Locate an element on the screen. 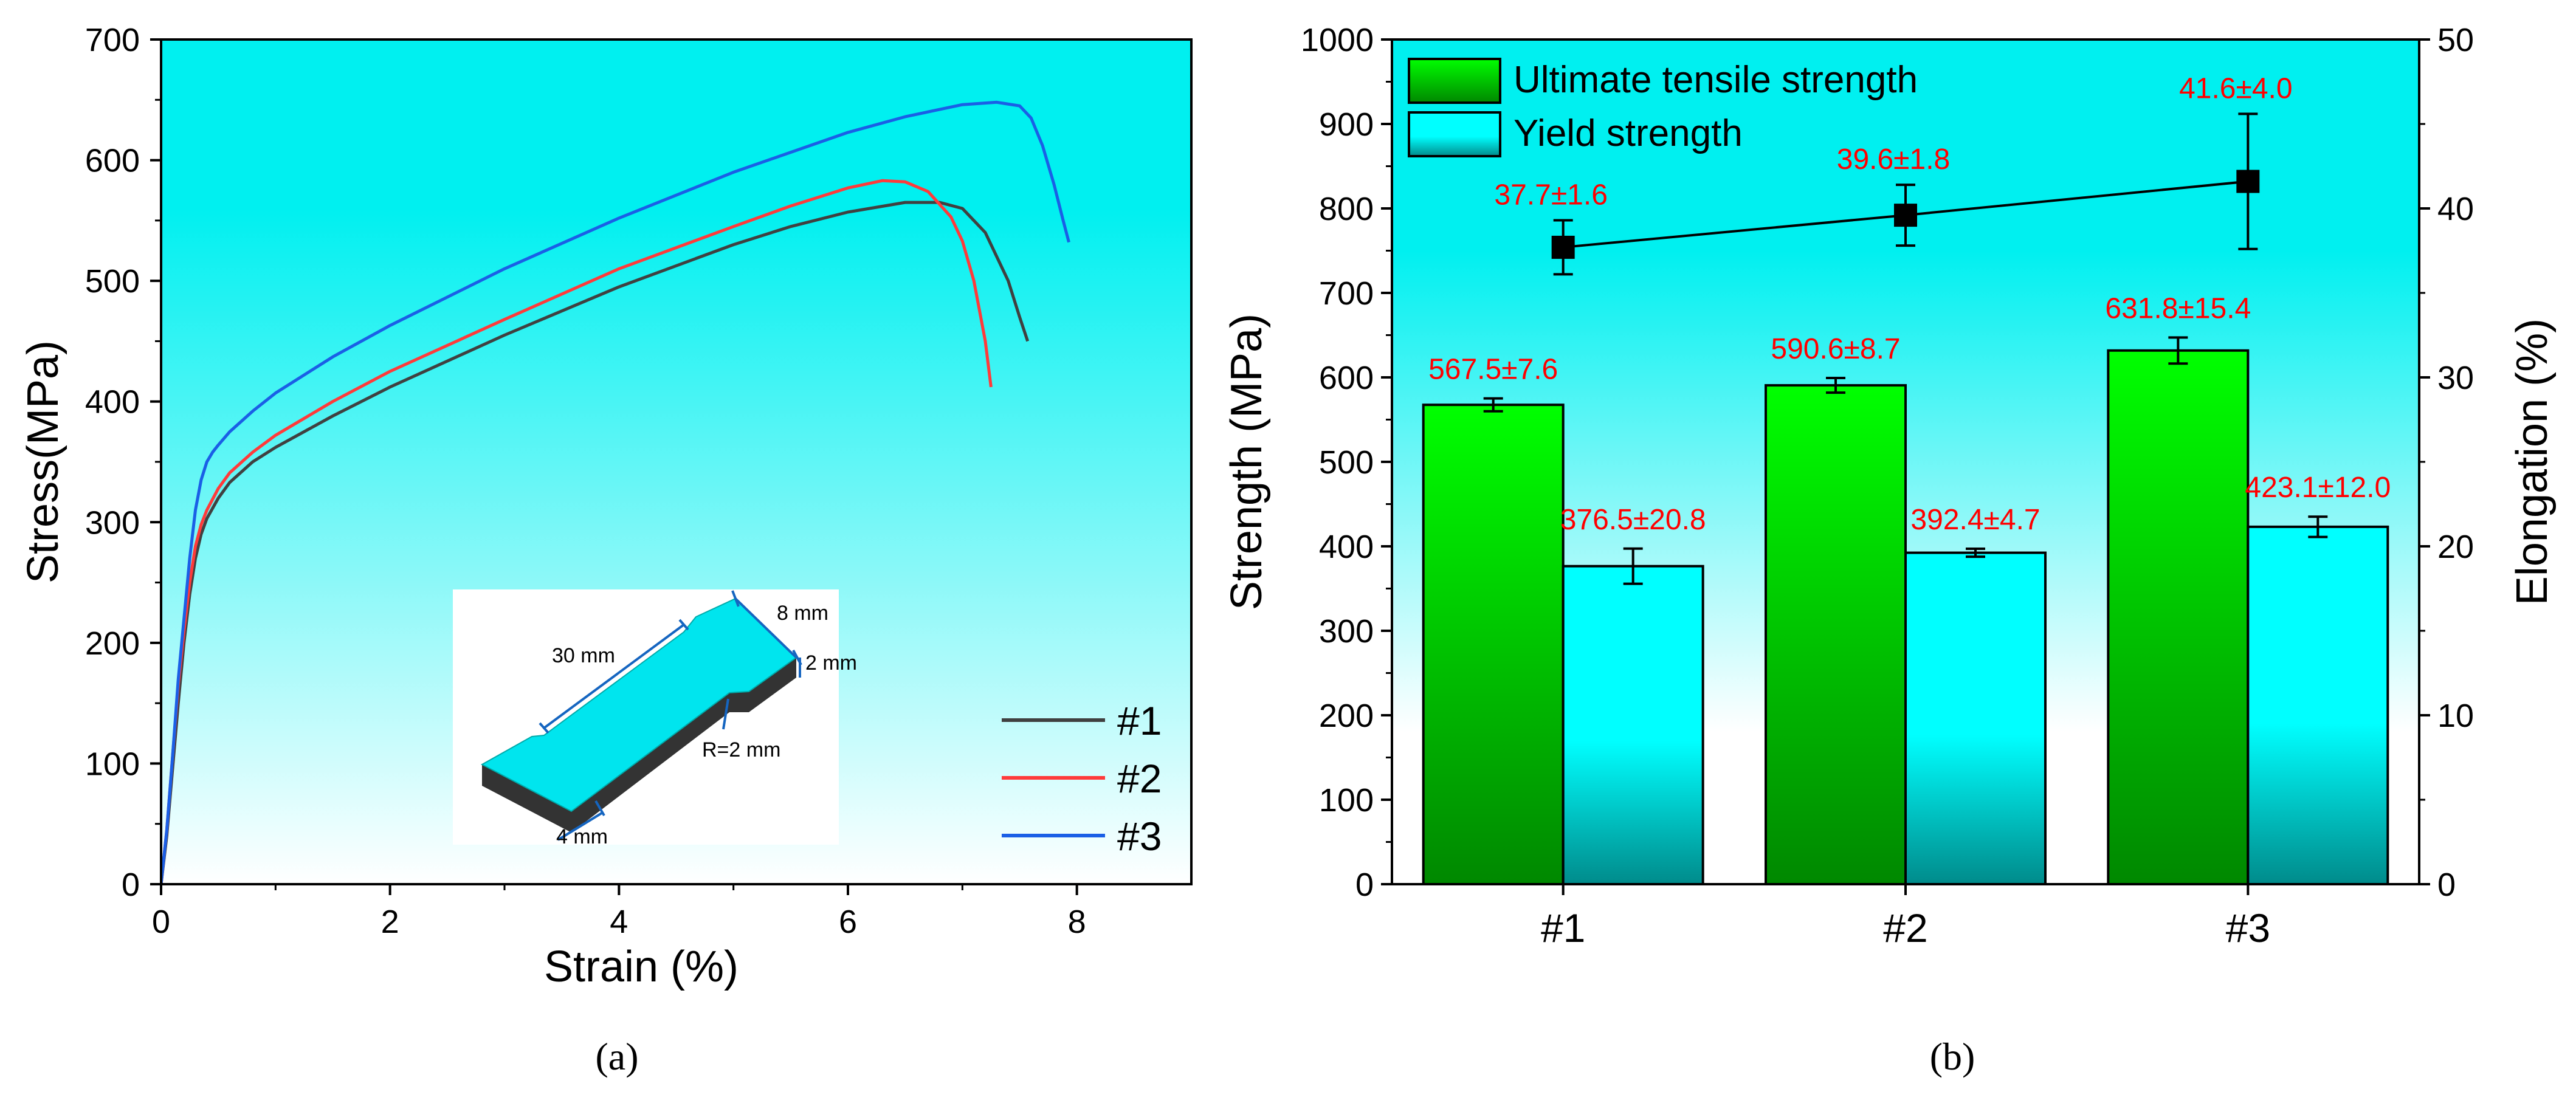 The height and width of the screenshot is (1106, 2576). x-tick-label-a: 2 is located at coordinates (390, 922).